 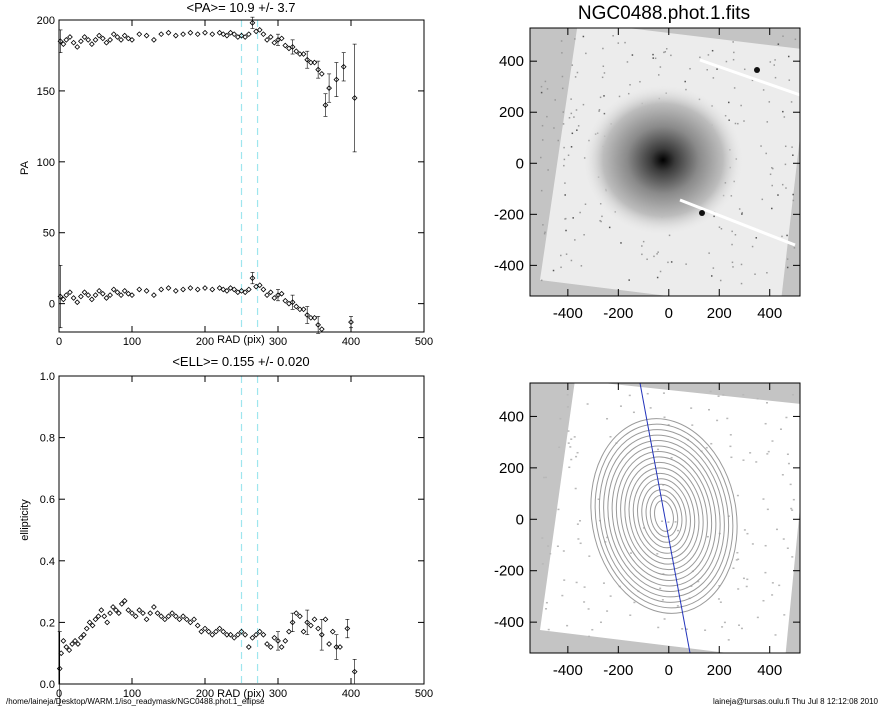 I want to click on y-tick-label: 200, so click(x=511, y=468).